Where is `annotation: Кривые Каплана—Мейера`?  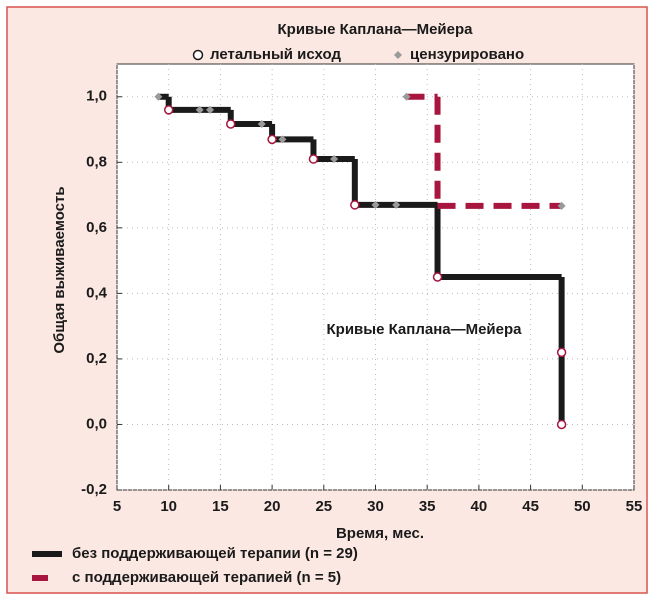
annotation: Кривые Каплана—Мейера is located at coordinates (425, 329).